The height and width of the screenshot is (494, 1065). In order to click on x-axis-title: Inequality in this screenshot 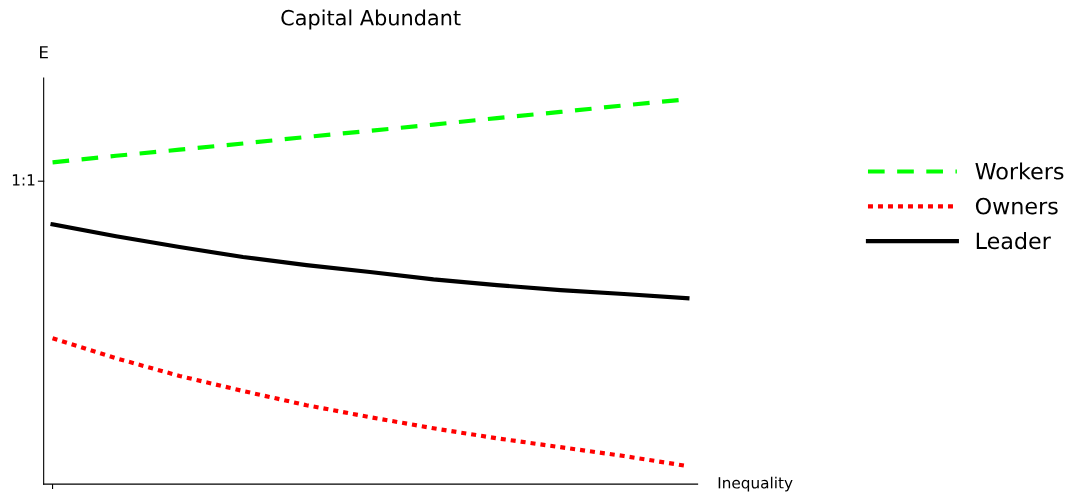, I will do `click(755, 484)`.